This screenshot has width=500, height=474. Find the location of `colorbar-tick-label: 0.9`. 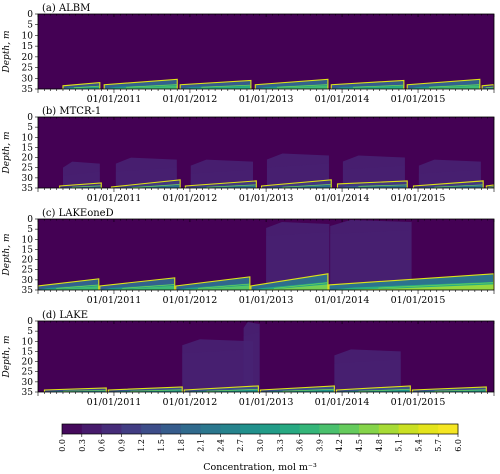

colorbar-tick-label: 0.9 is located at coordinates (121, 445).